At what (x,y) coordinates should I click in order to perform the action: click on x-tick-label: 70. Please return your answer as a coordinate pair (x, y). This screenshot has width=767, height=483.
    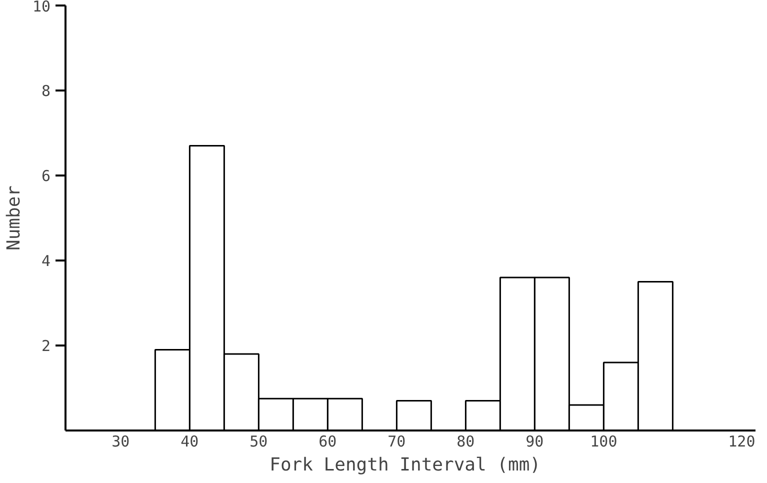
    Looking at the image, I should click on (397, 441).